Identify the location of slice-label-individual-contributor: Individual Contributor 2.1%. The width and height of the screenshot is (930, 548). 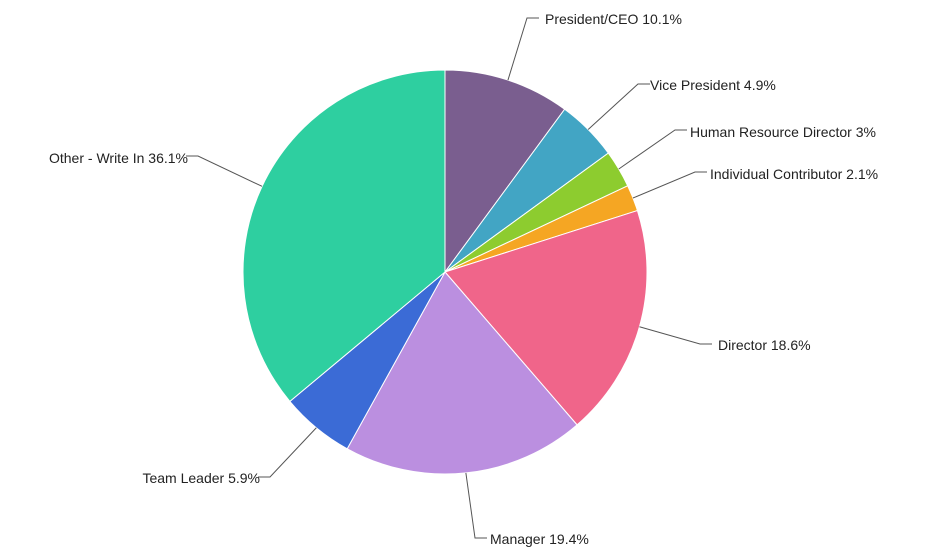
(794, 174).